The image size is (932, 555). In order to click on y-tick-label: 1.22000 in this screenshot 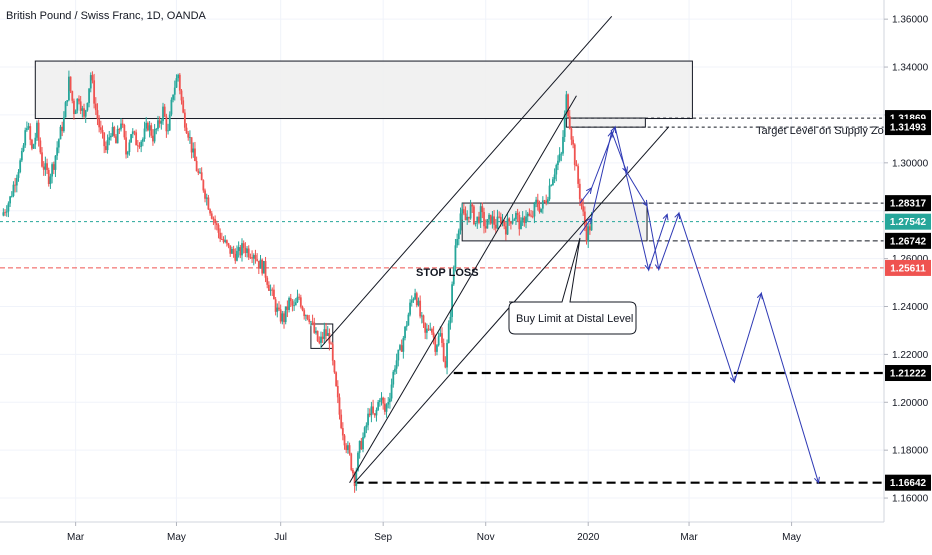, I will do `click(910, 355)`.